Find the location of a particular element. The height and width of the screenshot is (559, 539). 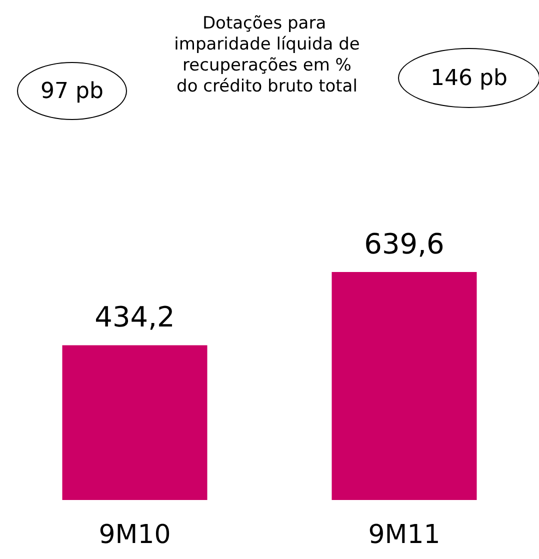

x-tick-label: 9M11 is located at coordinates (404, 535).